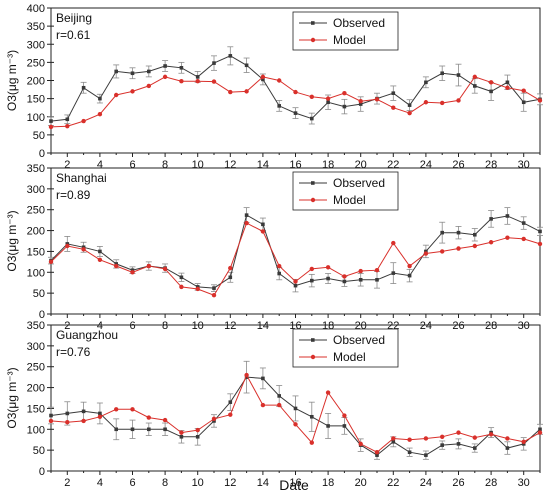  I want to click on model-series, so click(295, 102).